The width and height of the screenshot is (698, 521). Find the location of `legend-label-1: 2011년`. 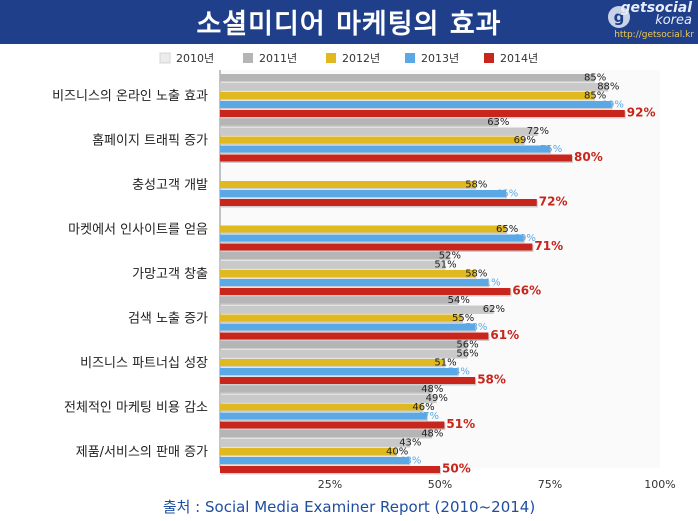

legend-label-1: 2011년 is located at coordinates (278, 58).